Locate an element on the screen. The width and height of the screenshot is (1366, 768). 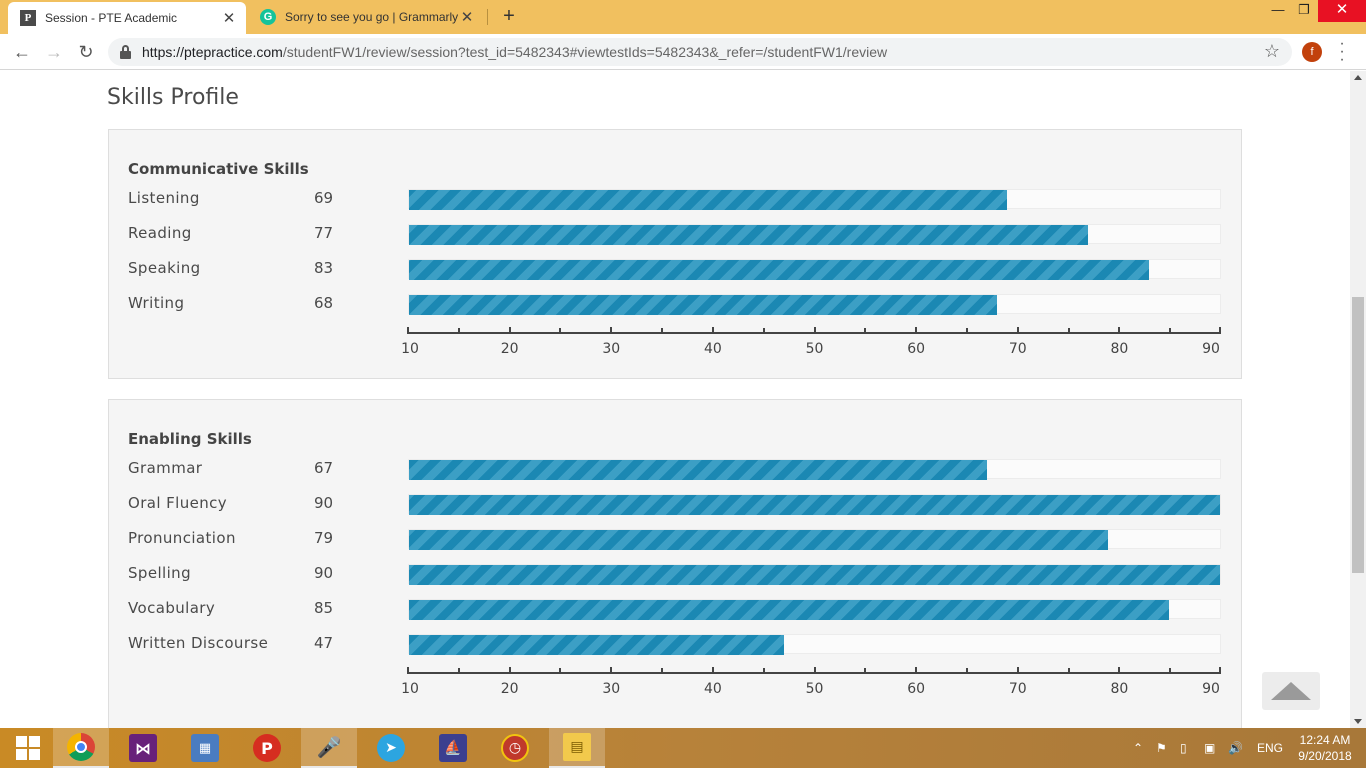
scroll-to-top-button is located at coordinates (1291, 691).